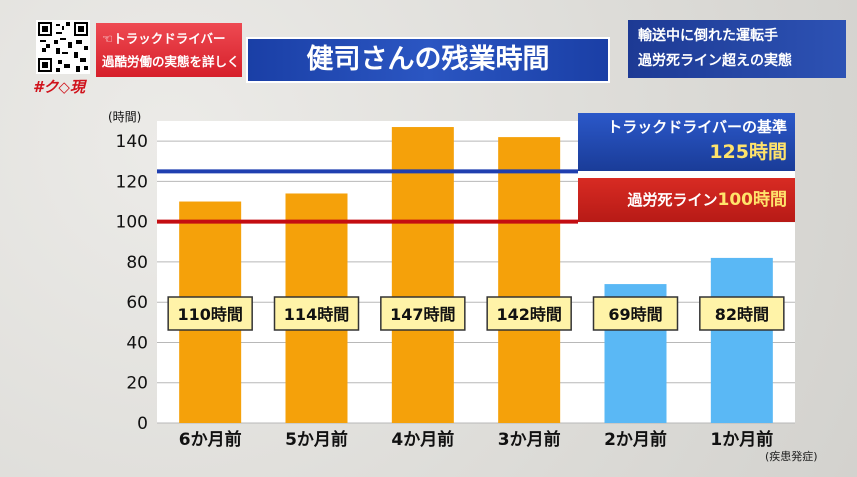 The image size is (857, 477). What do you see at coordinates (169, 50) in the screenshot?
I see `topic-box: ☜トラックドライバー 過酷労働の実態を詳しく` at bounding box center [169, 50].